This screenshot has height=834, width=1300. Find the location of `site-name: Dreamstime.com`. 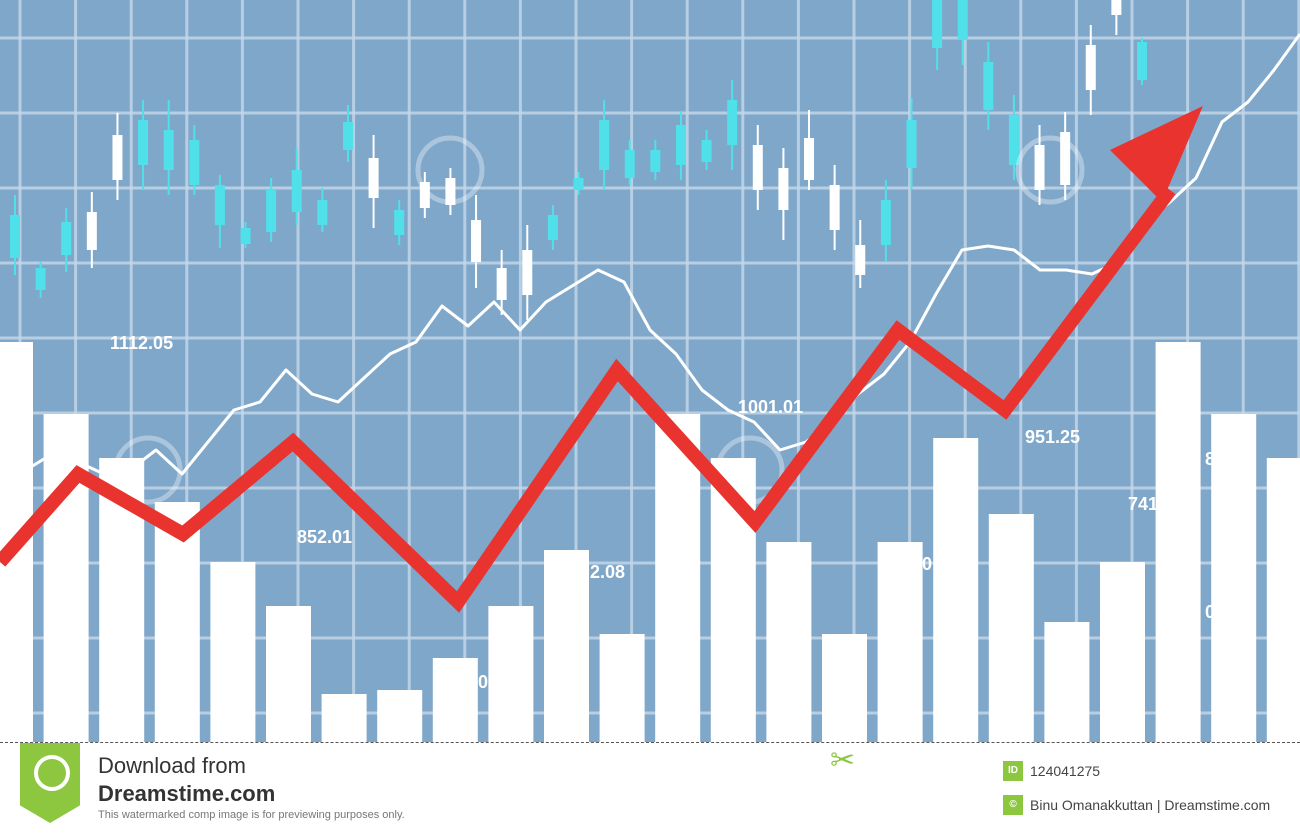

site-name: Dreamstime.com is located at coordinates (187, 793).